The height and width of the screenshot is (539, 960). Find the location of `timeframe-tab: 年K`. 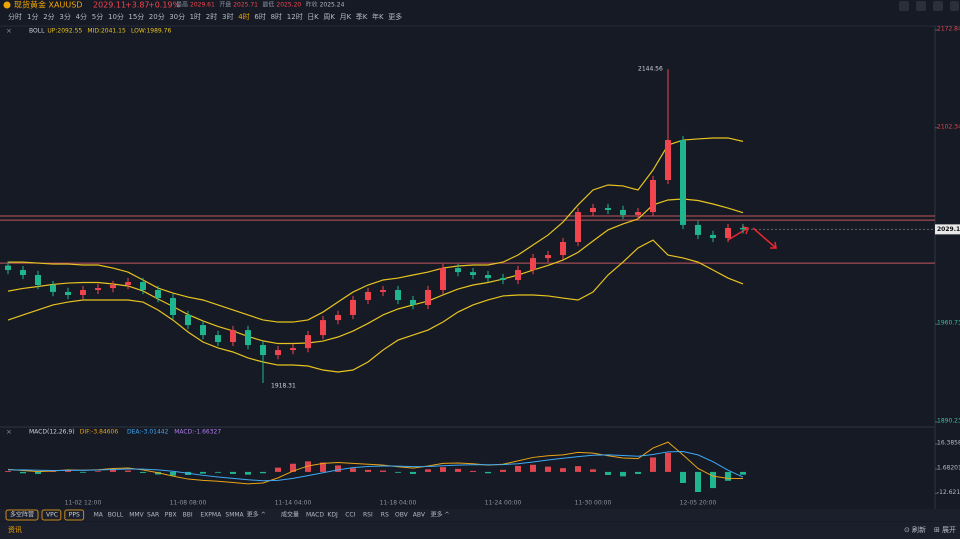

timeframe-tab: 年K is located at coordinates (378, 16).